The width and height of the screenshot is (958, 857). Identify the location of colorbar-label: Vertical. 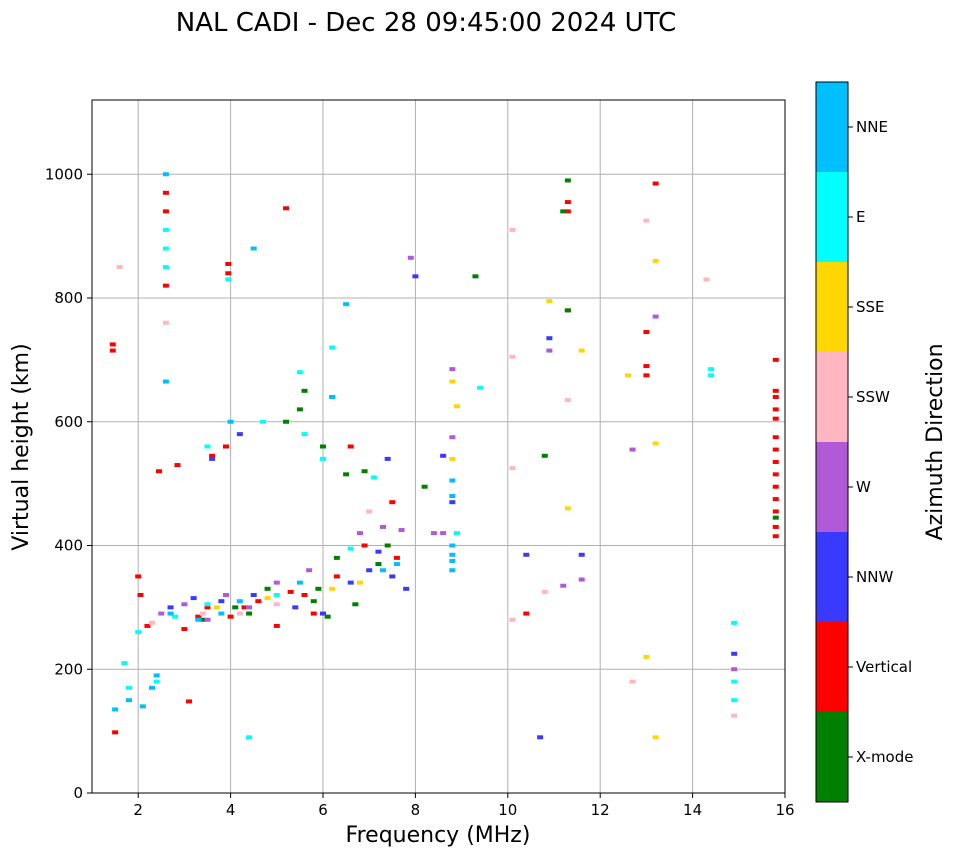
(884, 667).